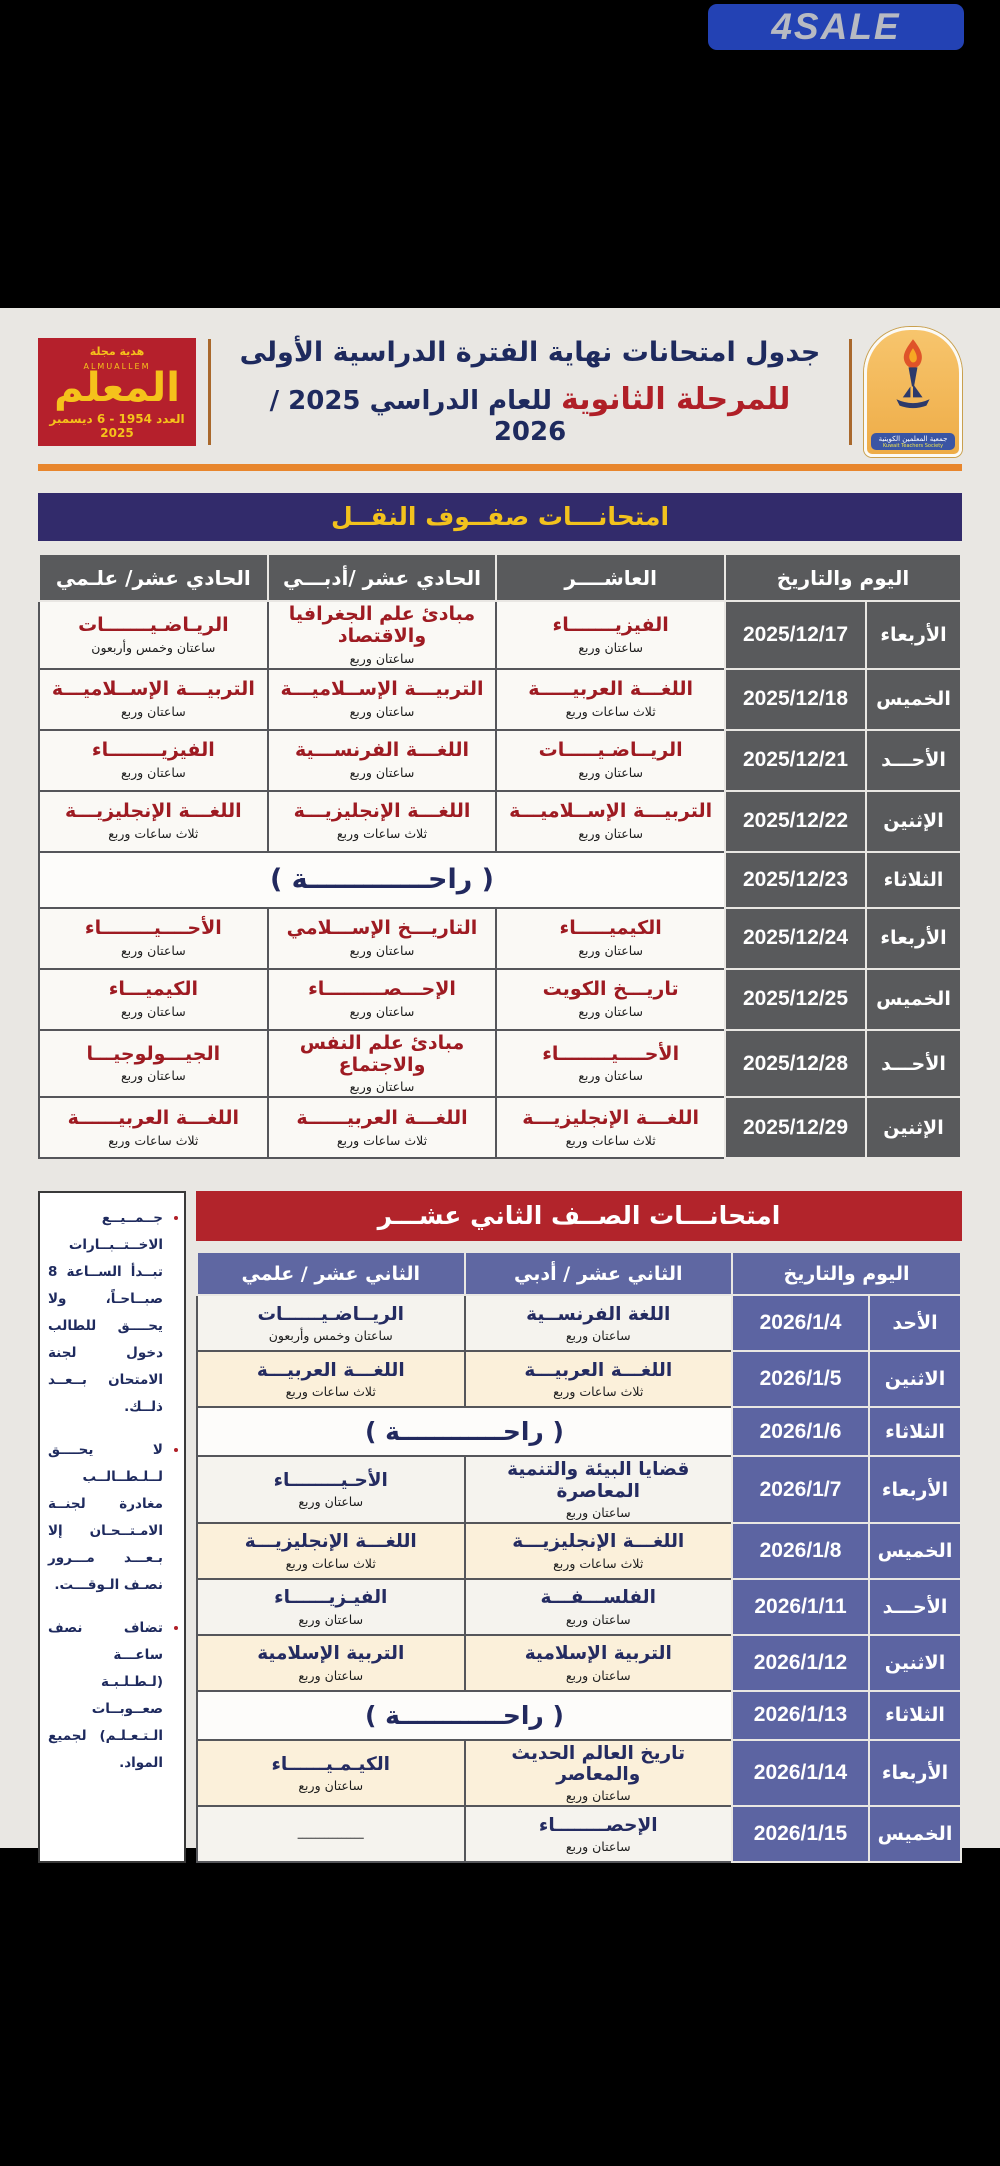 The width and height of the screenshot is (1000, 2166). What do you see at coordinates (382, 879) in the screenshot?
I see `rest-cell: ( راحـــــــــــــة )` at bounding box center [382, 879].